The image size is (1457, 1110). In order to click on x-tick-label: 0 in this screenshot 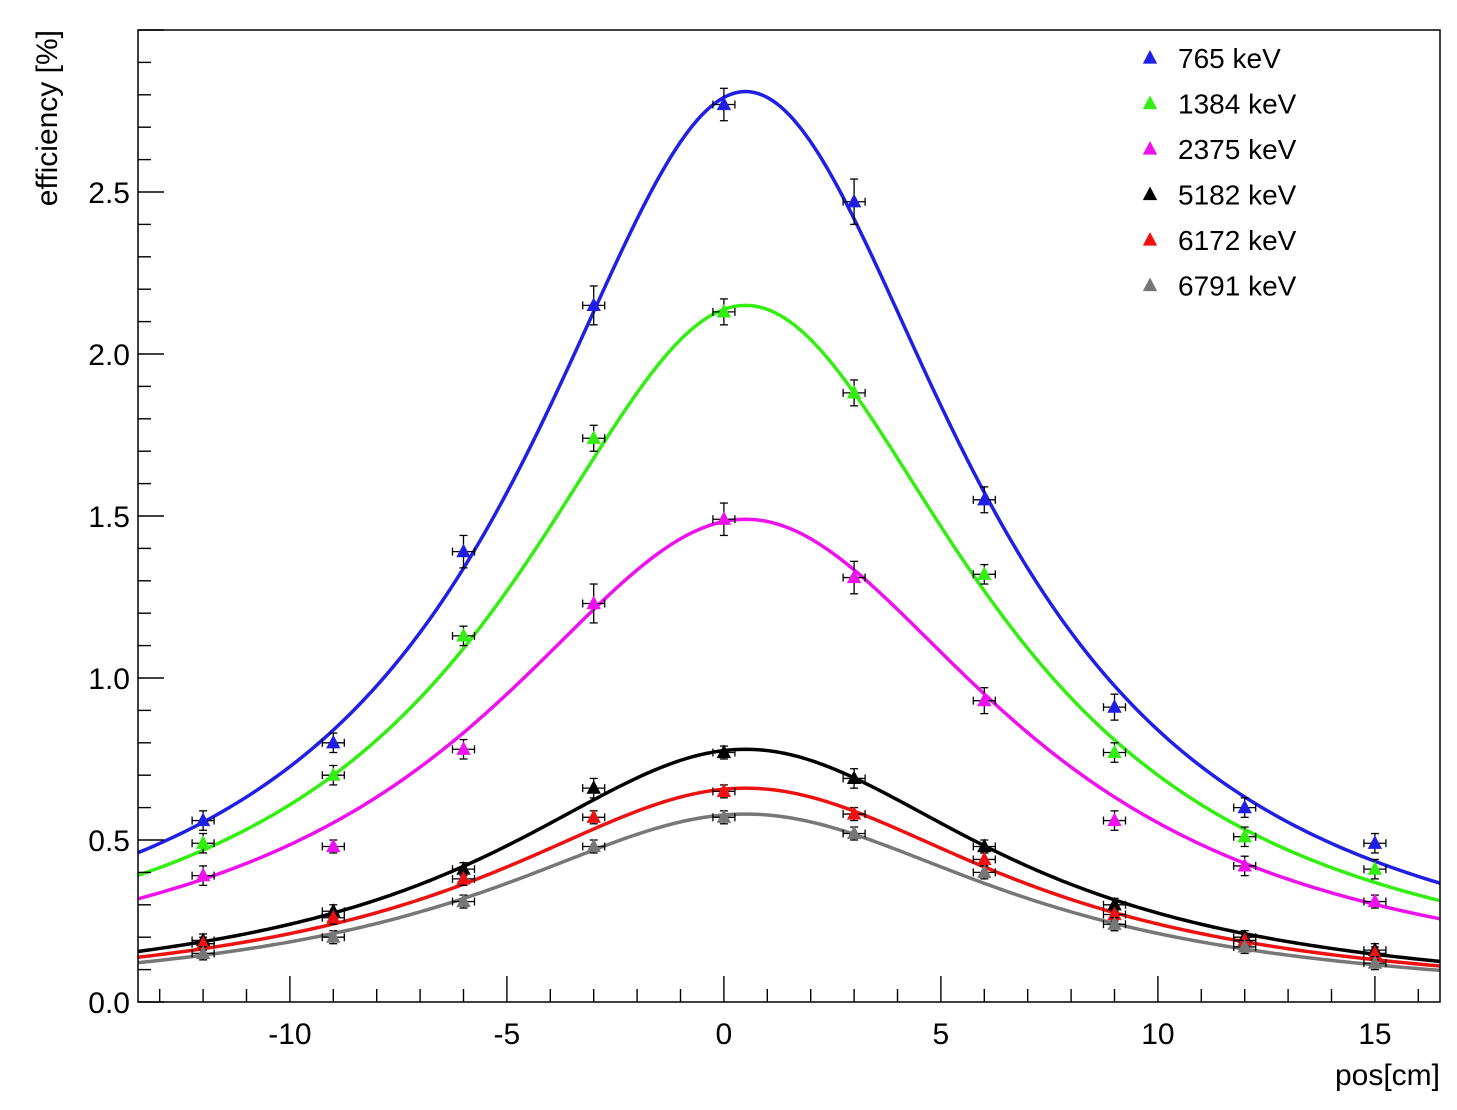, I will do `click(724, 1034)`.